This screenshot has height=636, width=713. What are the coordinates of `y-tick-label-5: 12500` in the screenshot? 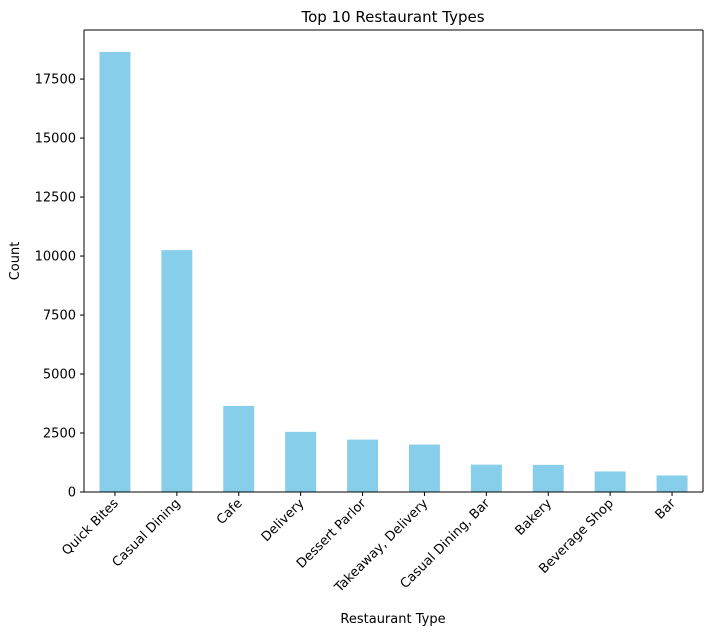 It's located at (55, 198).